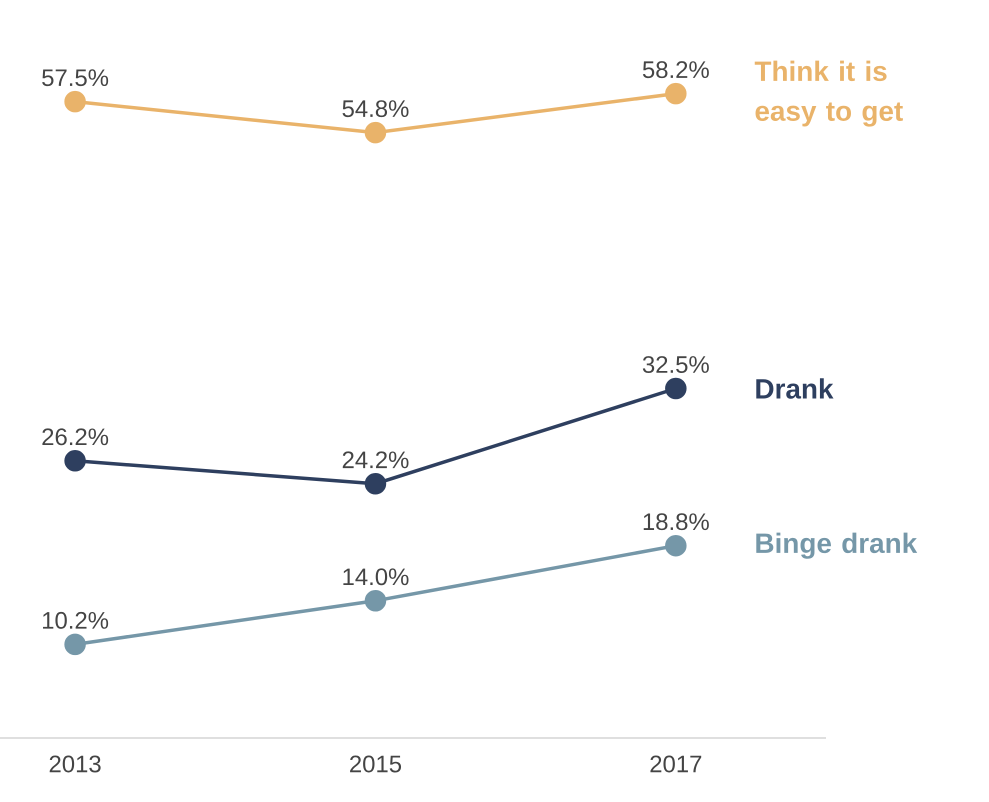  What do you see at coordinates (75, 620) in the screenshot?
I see `data-label: 10.2%` at bounding box center [75, 620].